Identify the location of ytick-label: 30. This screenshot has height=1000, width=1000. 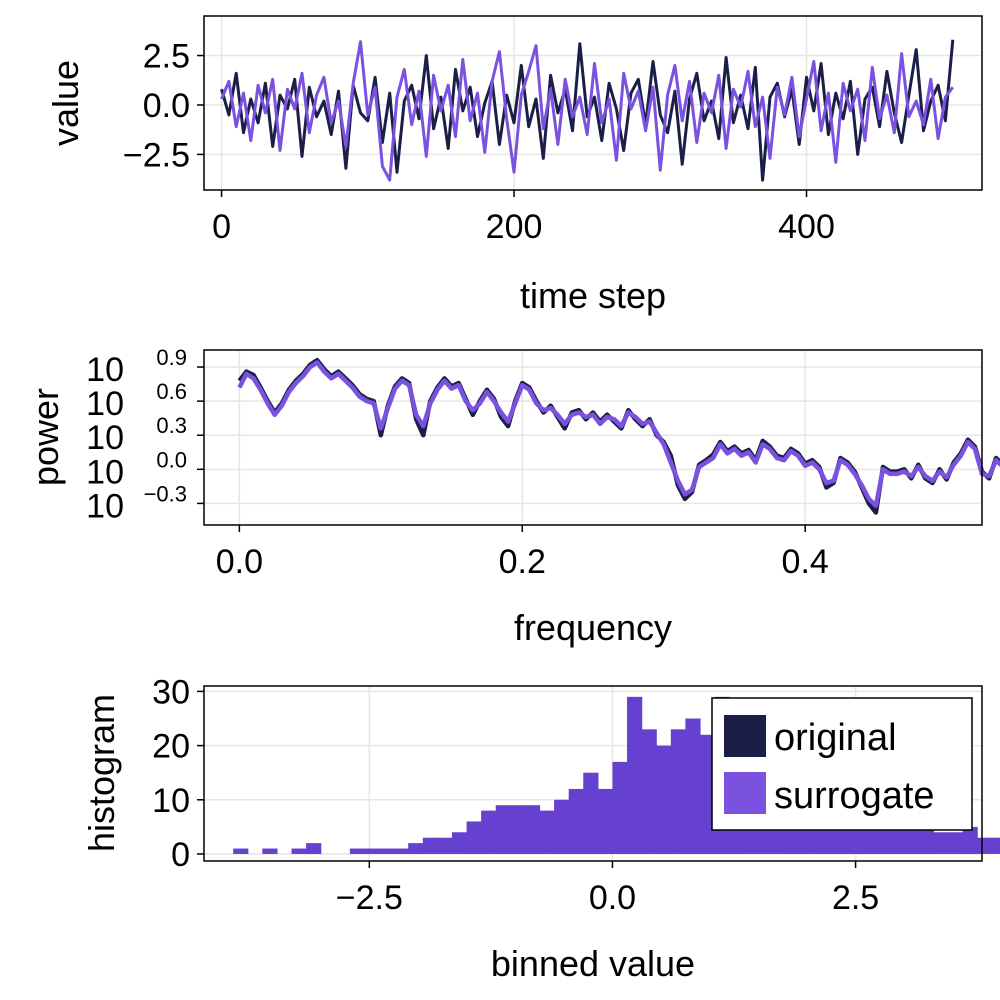
(171, 692).